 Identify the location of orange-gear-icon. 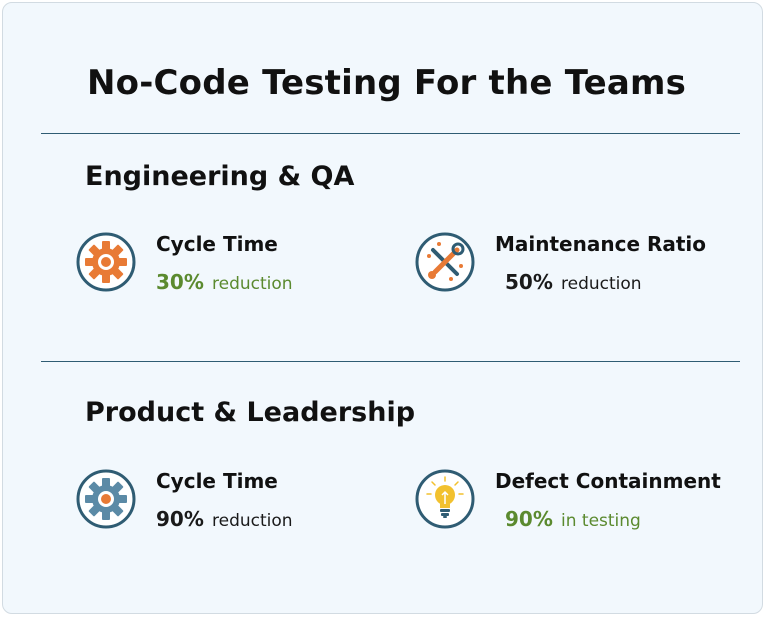
(106, 262).